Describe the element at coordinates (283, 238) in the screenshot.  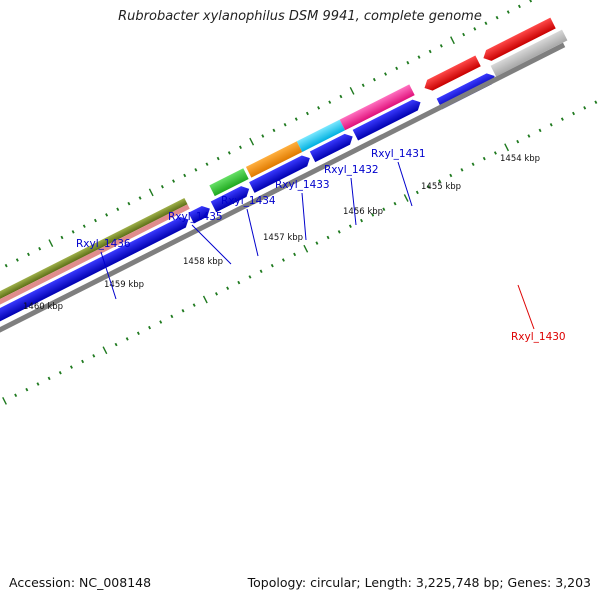
I see `ruler-label: 1457 kbp` at that location.